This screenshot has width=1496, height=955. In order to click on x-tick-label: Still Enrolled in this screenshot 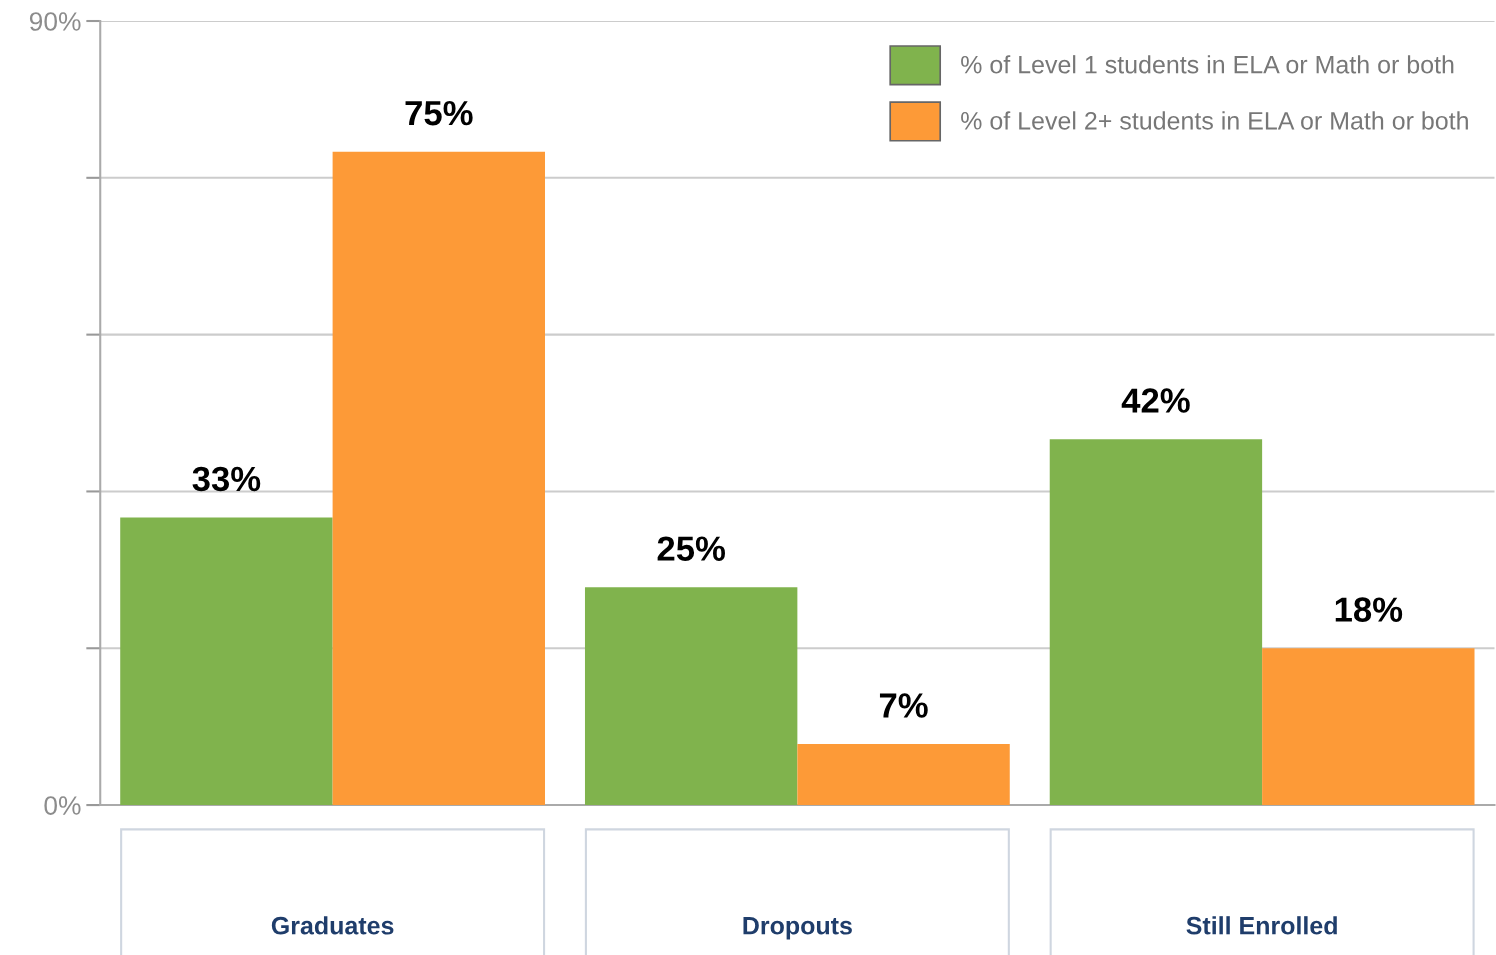, I will do `click(1261, 925)`.